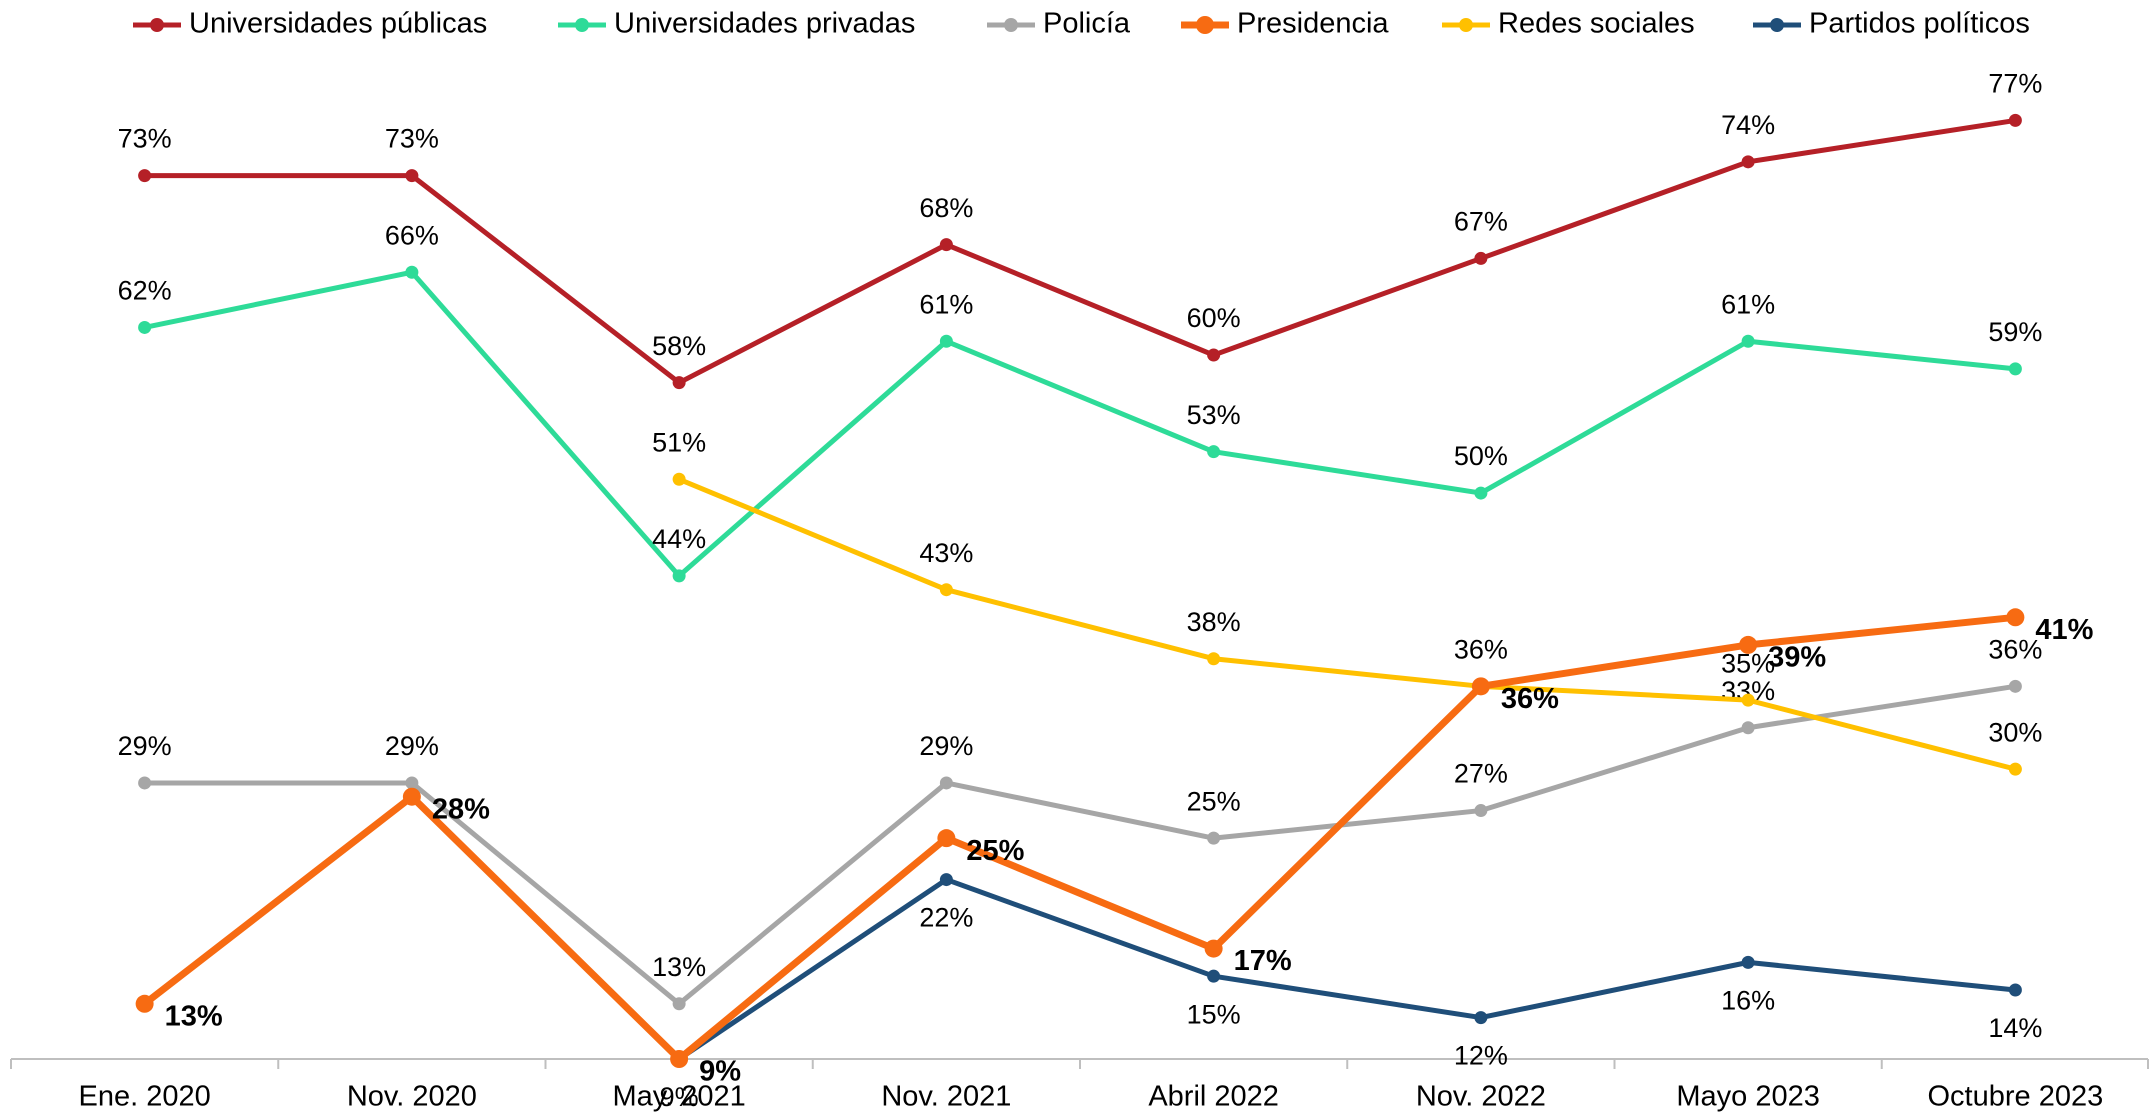 This screenshot has width=2149, height=1115. What do you see at coordinates (678, 1097) in the screenshot?
I see `x-tick-label: May. 2021` at bounding box center [678, 1097].